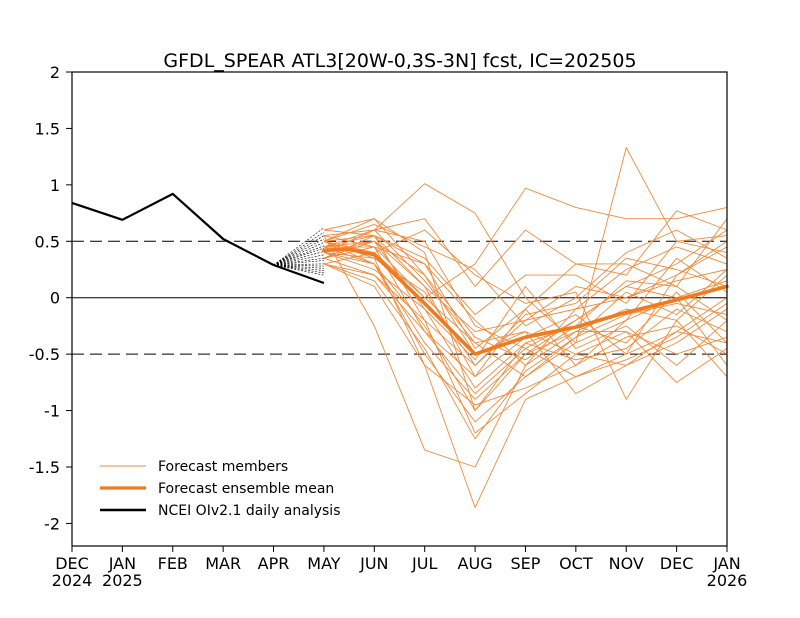  Describe the element at coordinates (626, 563) in the screenshot. I see `x-tick-label: NOV` at that location.